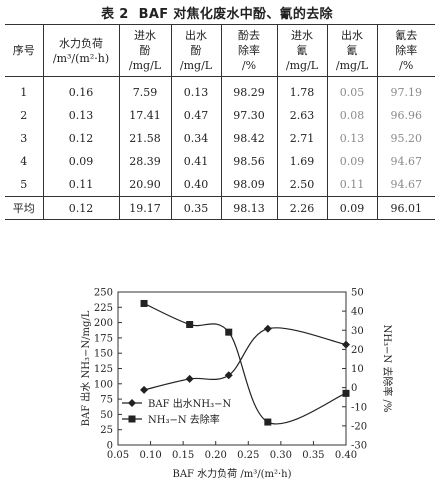 This screenshot has width=444, height=493. I want to click on column-header-8: 氰去除率 /%, so click(405, 50).